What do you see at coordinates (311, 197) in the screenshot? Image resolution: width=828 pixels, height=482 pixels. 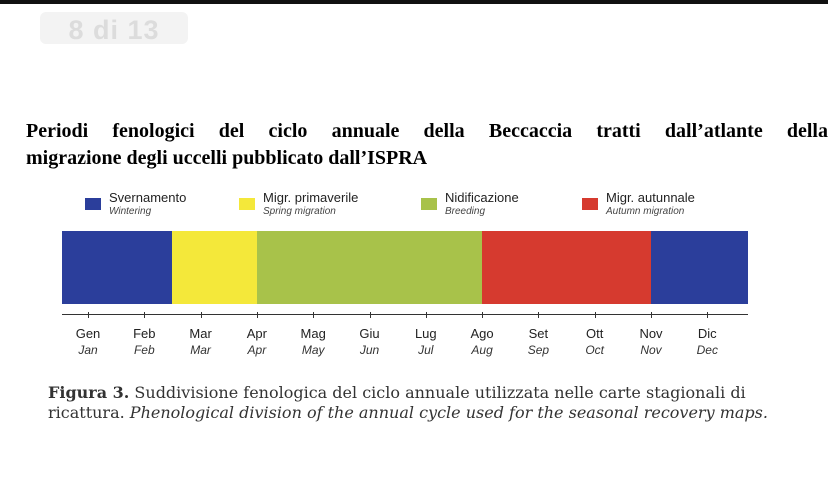 I see `legend-label: Migr. primaverile` at bounding box center [311, 197].